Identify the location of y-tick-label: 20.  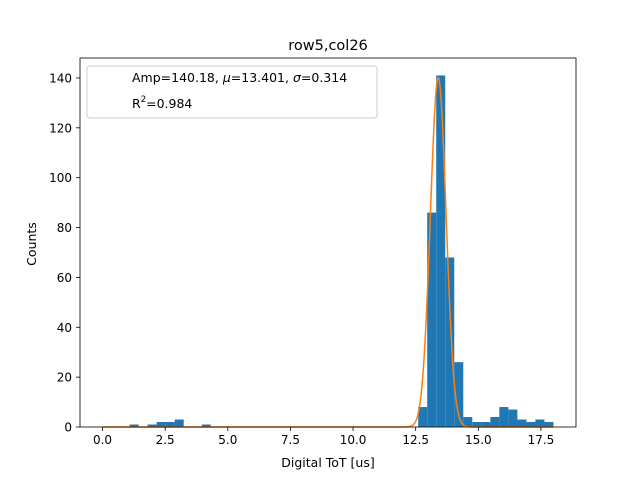
(64, 378).